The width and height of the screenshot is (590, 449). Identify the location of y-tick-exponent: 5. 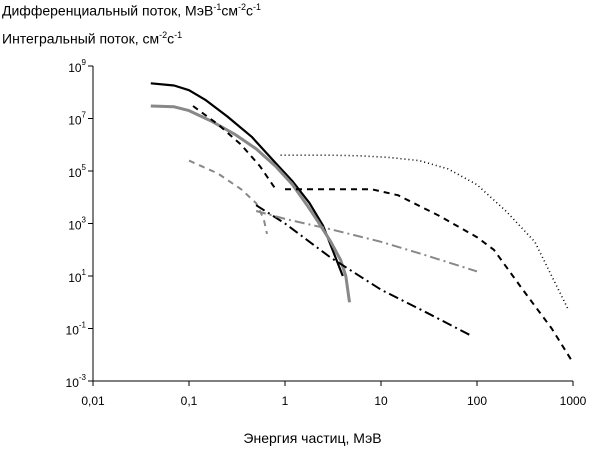
(84, 167).